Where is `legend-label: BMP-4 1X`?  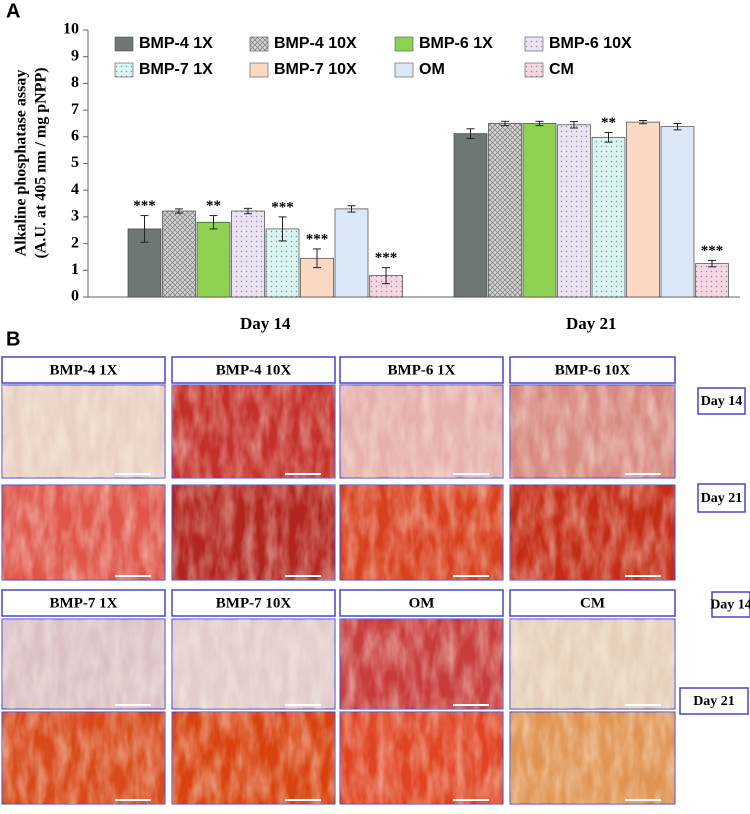 legend-label: BMP-4 1X is located at coordinates (176, 43).